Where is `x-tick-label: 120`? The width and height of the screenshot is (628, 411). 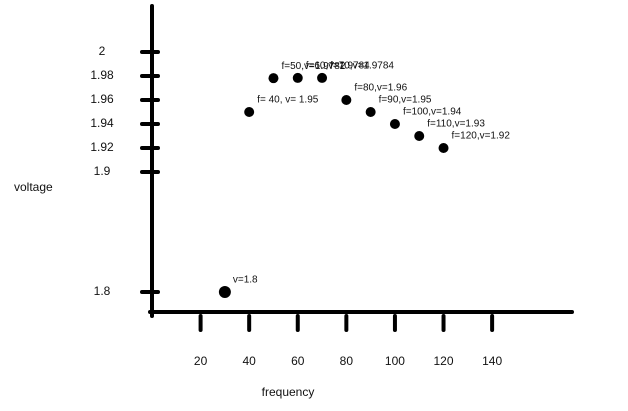 x-tick-label: 120 is located at coordinates (444, 361).